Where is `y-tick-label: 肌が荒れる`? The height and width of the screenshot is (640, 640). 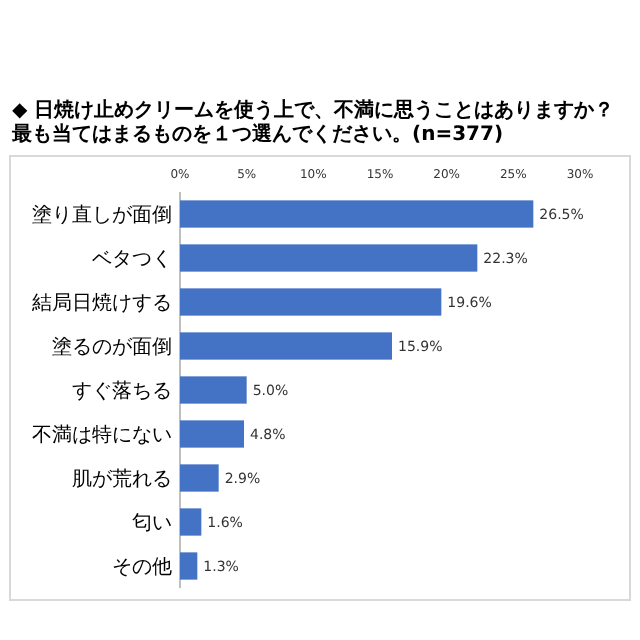 y-tick-label: 肌が荒れる is located at coordinates (122, 479).